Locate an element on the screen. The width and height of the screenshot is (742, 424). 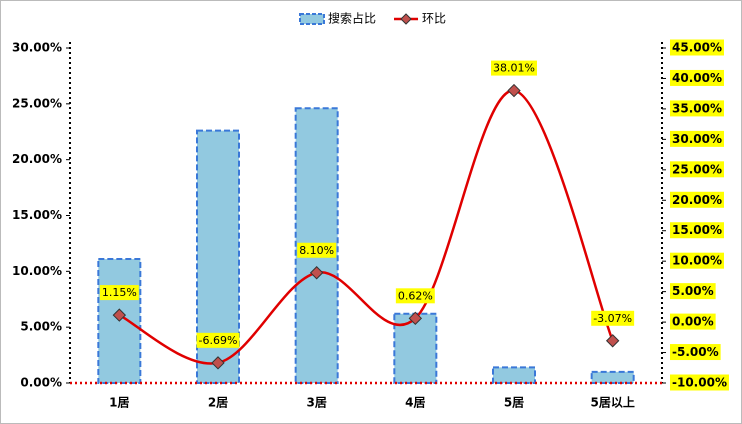
x-tick-label: 5居以上 is located at coordinates (612, 402).